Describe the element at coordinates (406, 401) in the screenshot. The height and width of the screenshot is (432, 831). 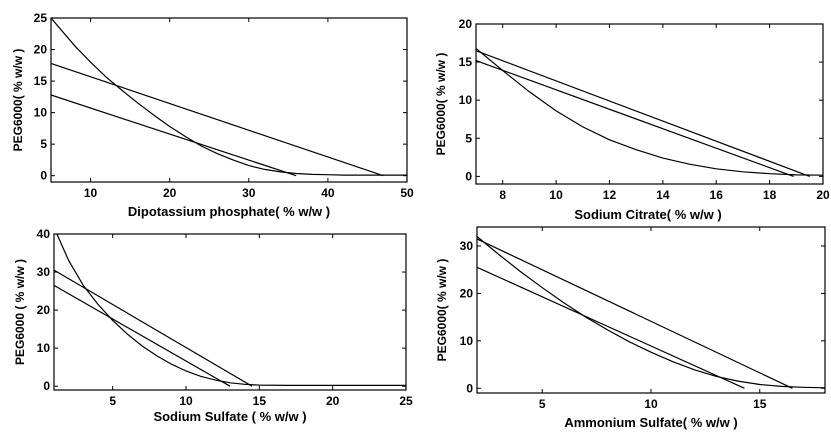
I see `x-tick-label: 25` at that location.